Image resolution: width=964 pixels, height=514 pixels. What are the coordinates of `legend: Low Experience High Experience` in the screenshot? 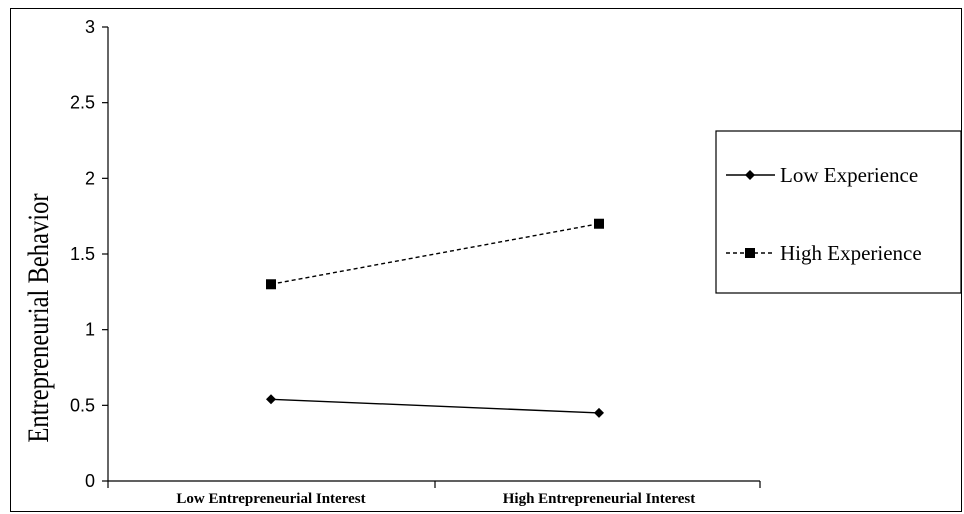 It's located at (838, 212).